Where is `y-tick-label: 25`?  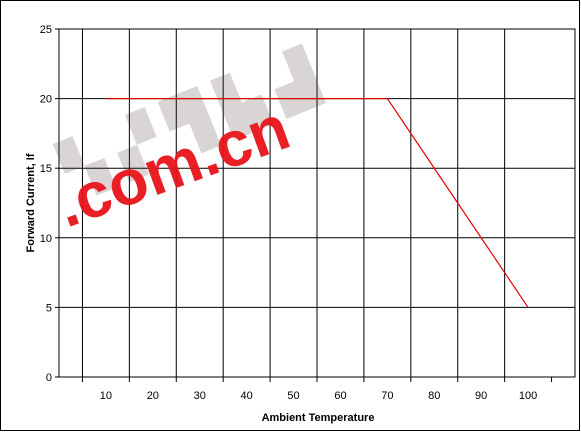
y-tick-label: 25 is located at coordinates (46, 30).